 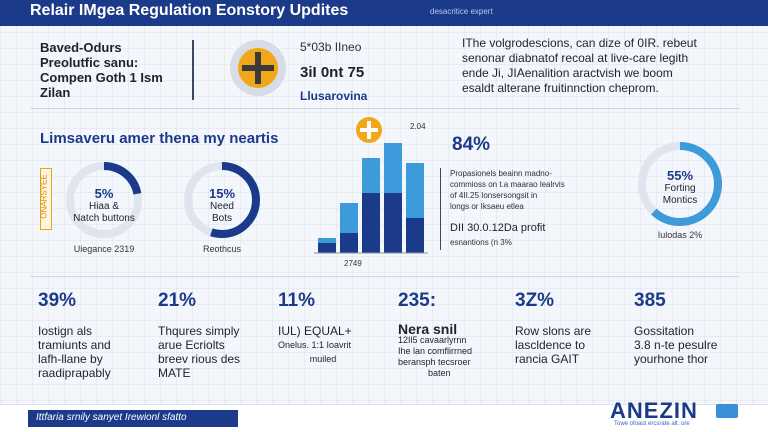 I want to click on bar-callout-profit: DII 30.0.12Da profit, so click(x=498, y=228).